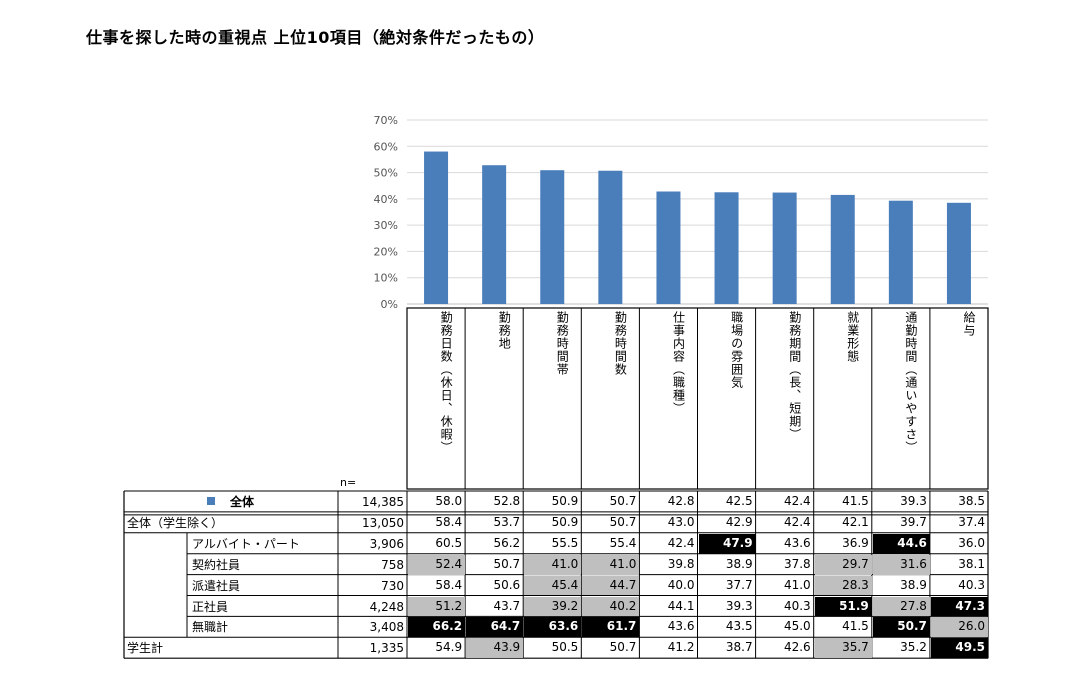 Image resolution: width=1080 pixels, height=690 pixels. I want to click on table-cell: 42.9, so click(739, 521).